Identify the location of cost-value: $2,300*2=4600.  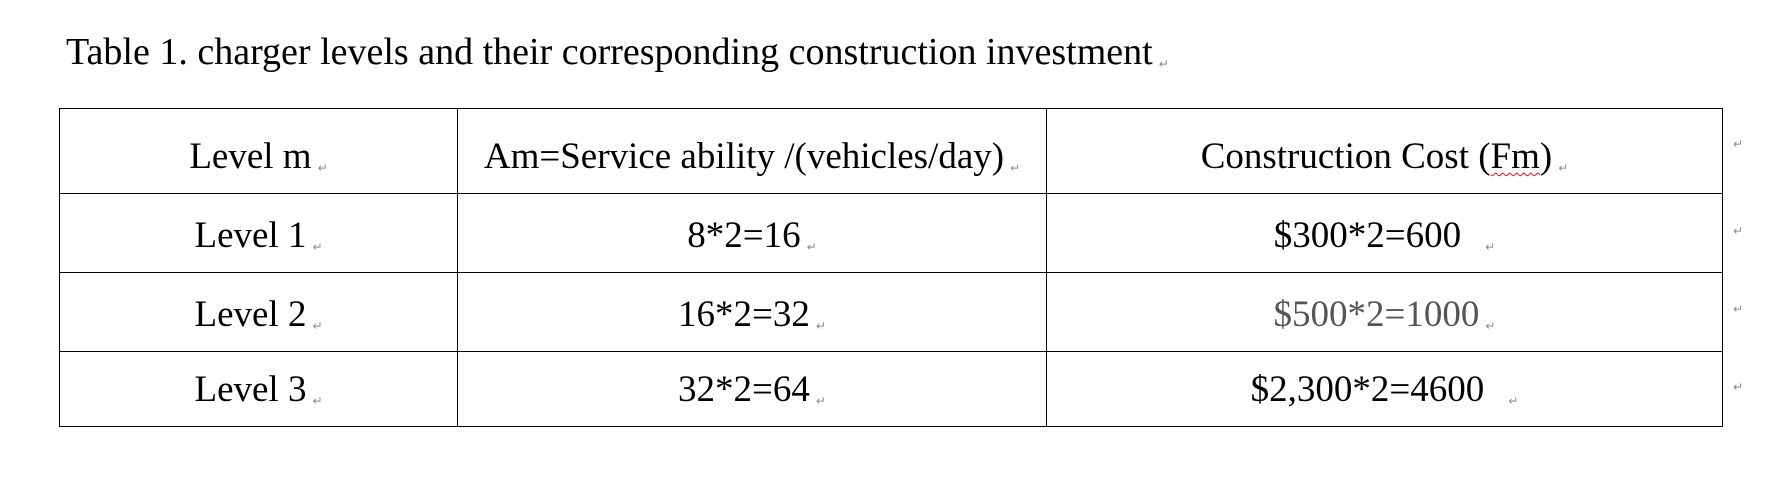
(1367, 389).